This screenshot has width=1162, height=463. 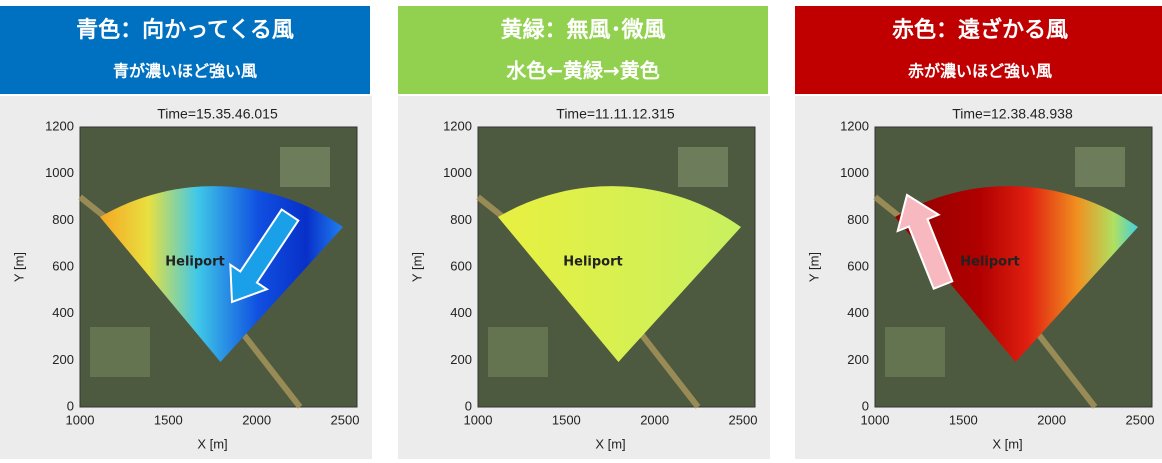 I want to click on header-title: 赤色：遠ざかる風, so click(x=980, y=30).